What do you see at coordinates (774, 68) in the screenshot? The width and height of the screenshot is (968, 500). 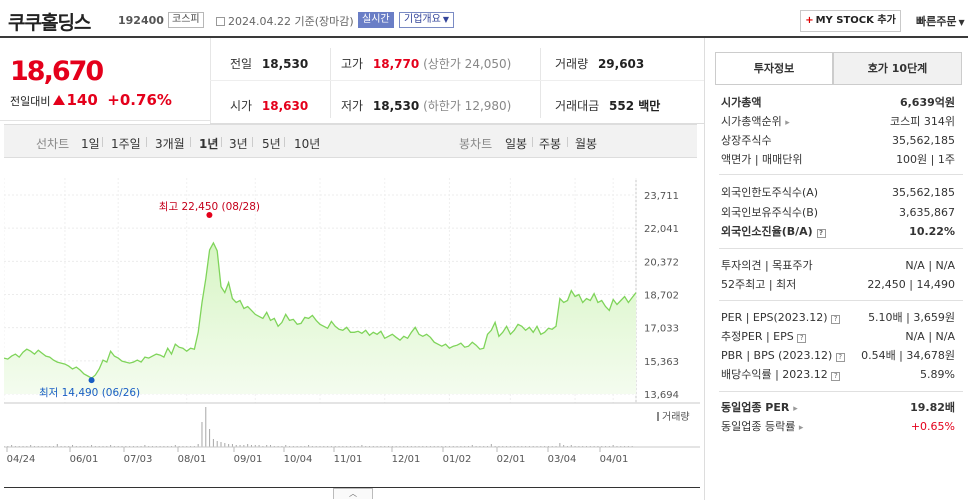 I see `tab-invest-info: 투자정보` at bounding box center [774, 68].